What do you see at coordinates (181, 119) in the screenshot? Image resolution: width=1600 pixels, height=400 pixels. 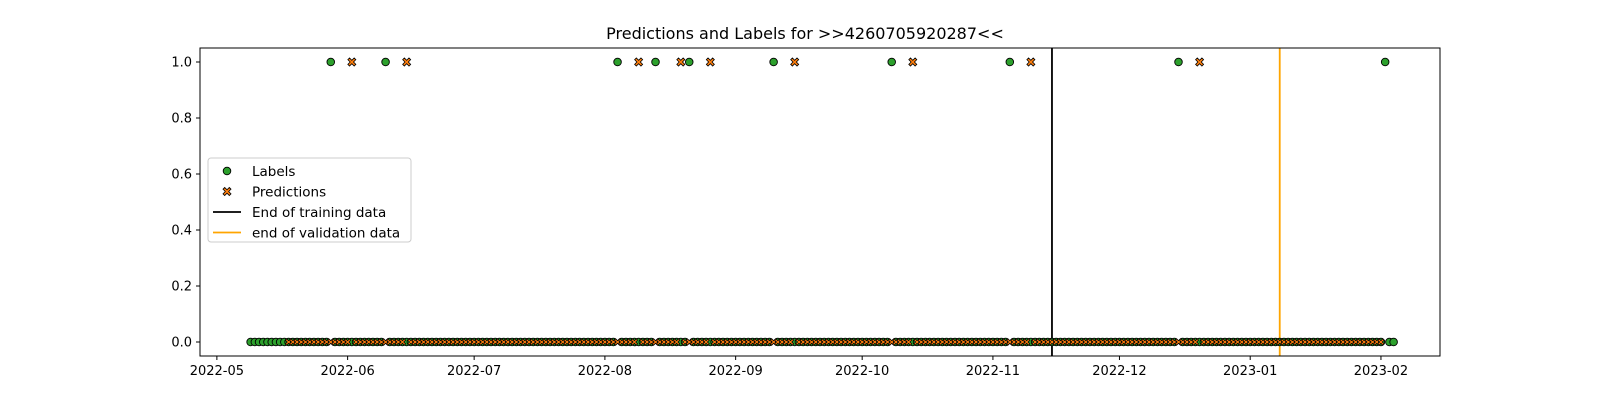 I see `y-tick-label: 0.8` at bounding box center [181, 119].